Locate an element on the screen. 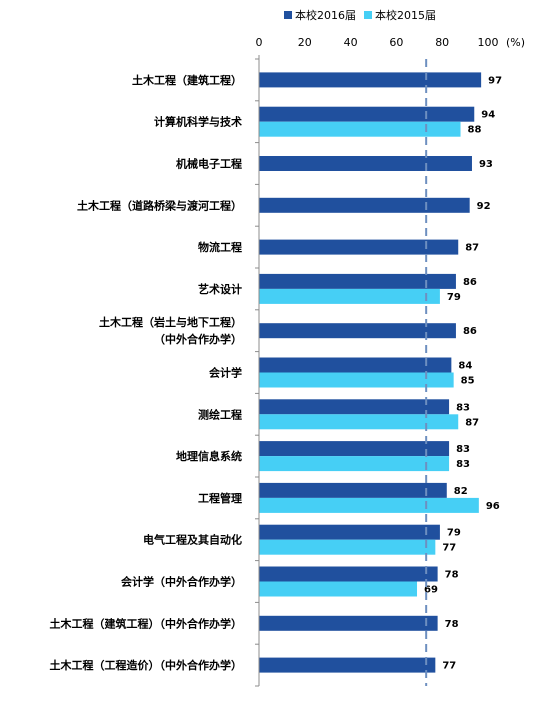 The width and height of the screenshot is (548, 702). x-tick-label: 20 is located at coordinates (305, 42).